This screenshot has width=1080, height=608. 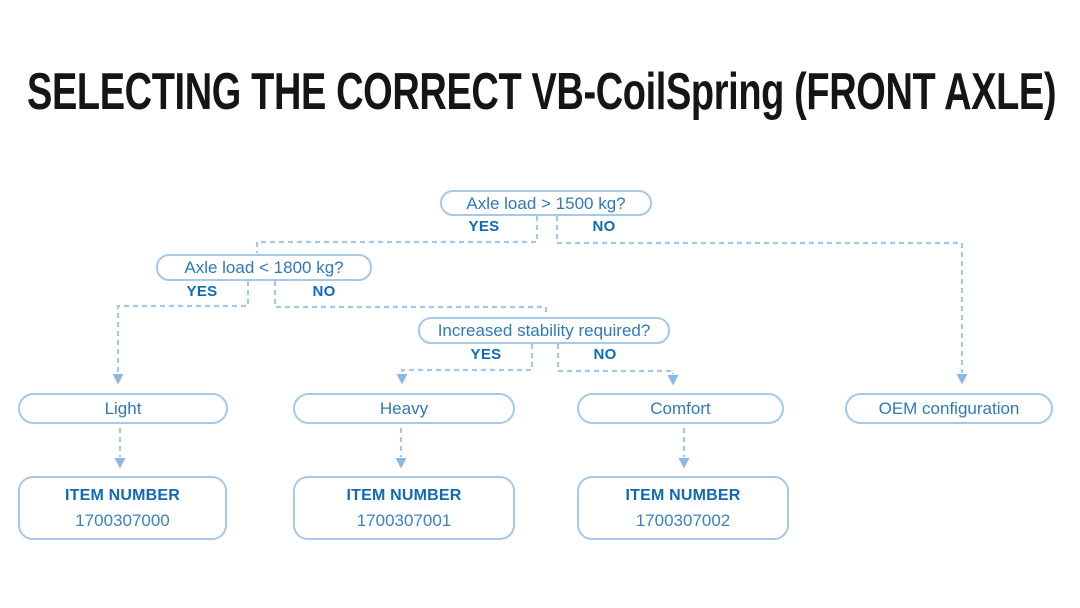 What do you see at coordinates (683, 520) in the screenshot?
I see `item-number-value: 1700307002` at bounding box center [683, 520].